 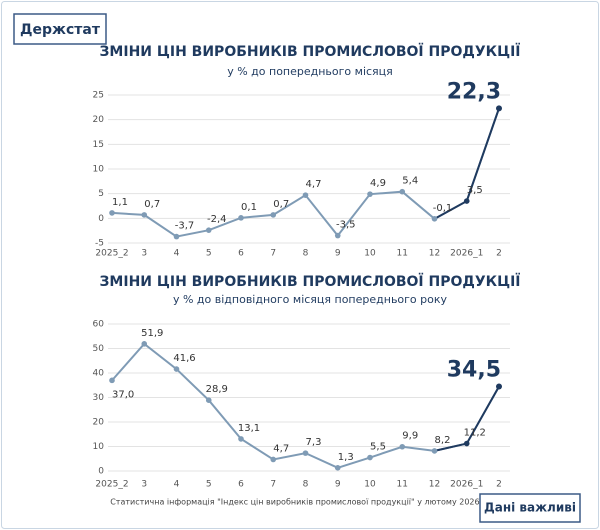 What do you see at coordinates (378, 183) in the screenshot?
I see `value-label: 4,9` at bounding box center [378, 183].